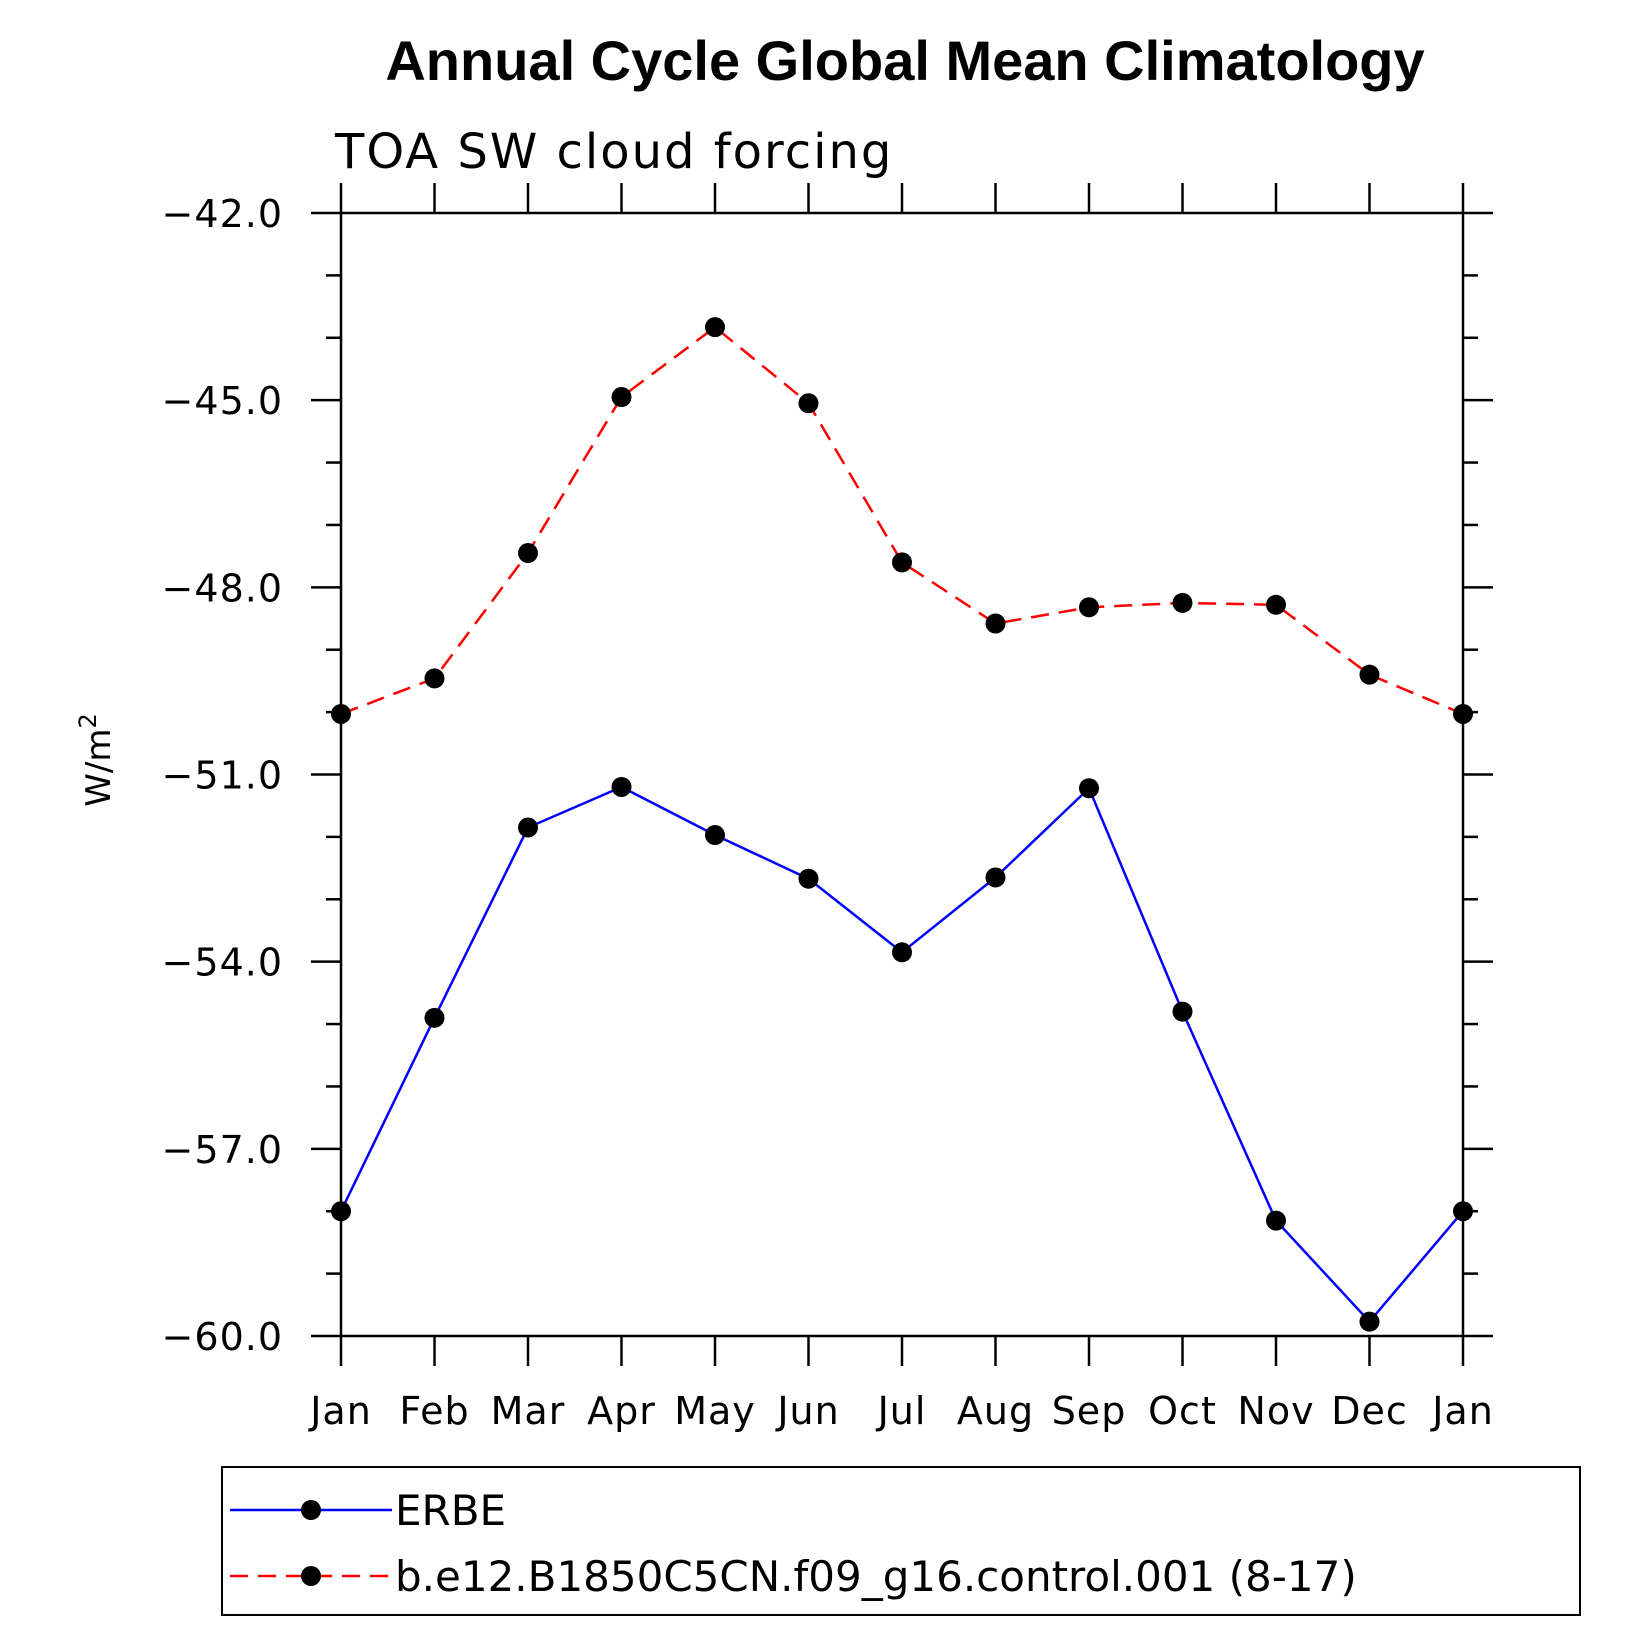  What do you see at coordinates (311, 1576) in the screenshot?
I see `legend-marker-model` at bounding box center [311, 1576].